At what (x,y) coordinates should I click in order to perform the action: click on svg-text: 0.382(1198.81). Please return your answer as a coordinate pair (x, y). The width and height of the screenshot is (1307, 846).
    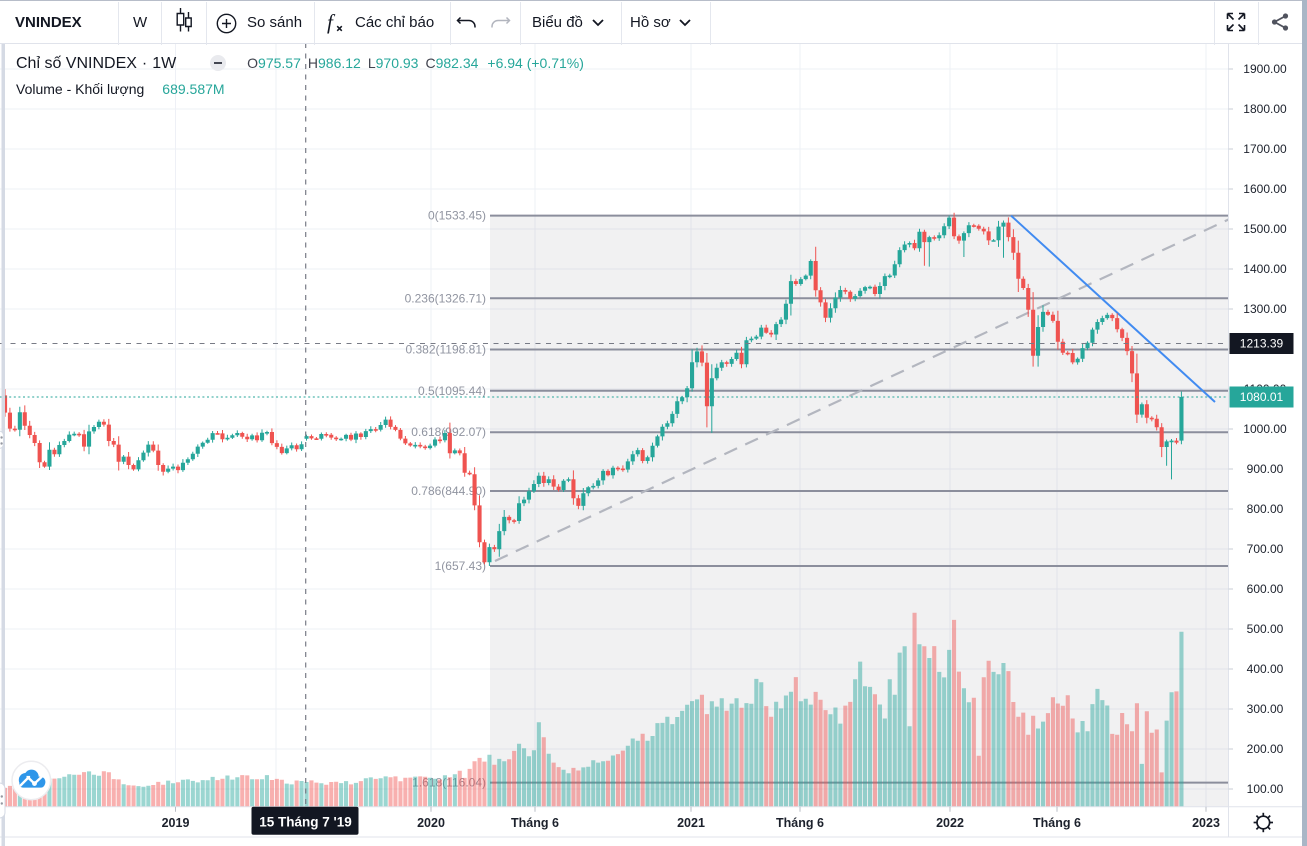
    Looking at the image, I should click on (445, 350).